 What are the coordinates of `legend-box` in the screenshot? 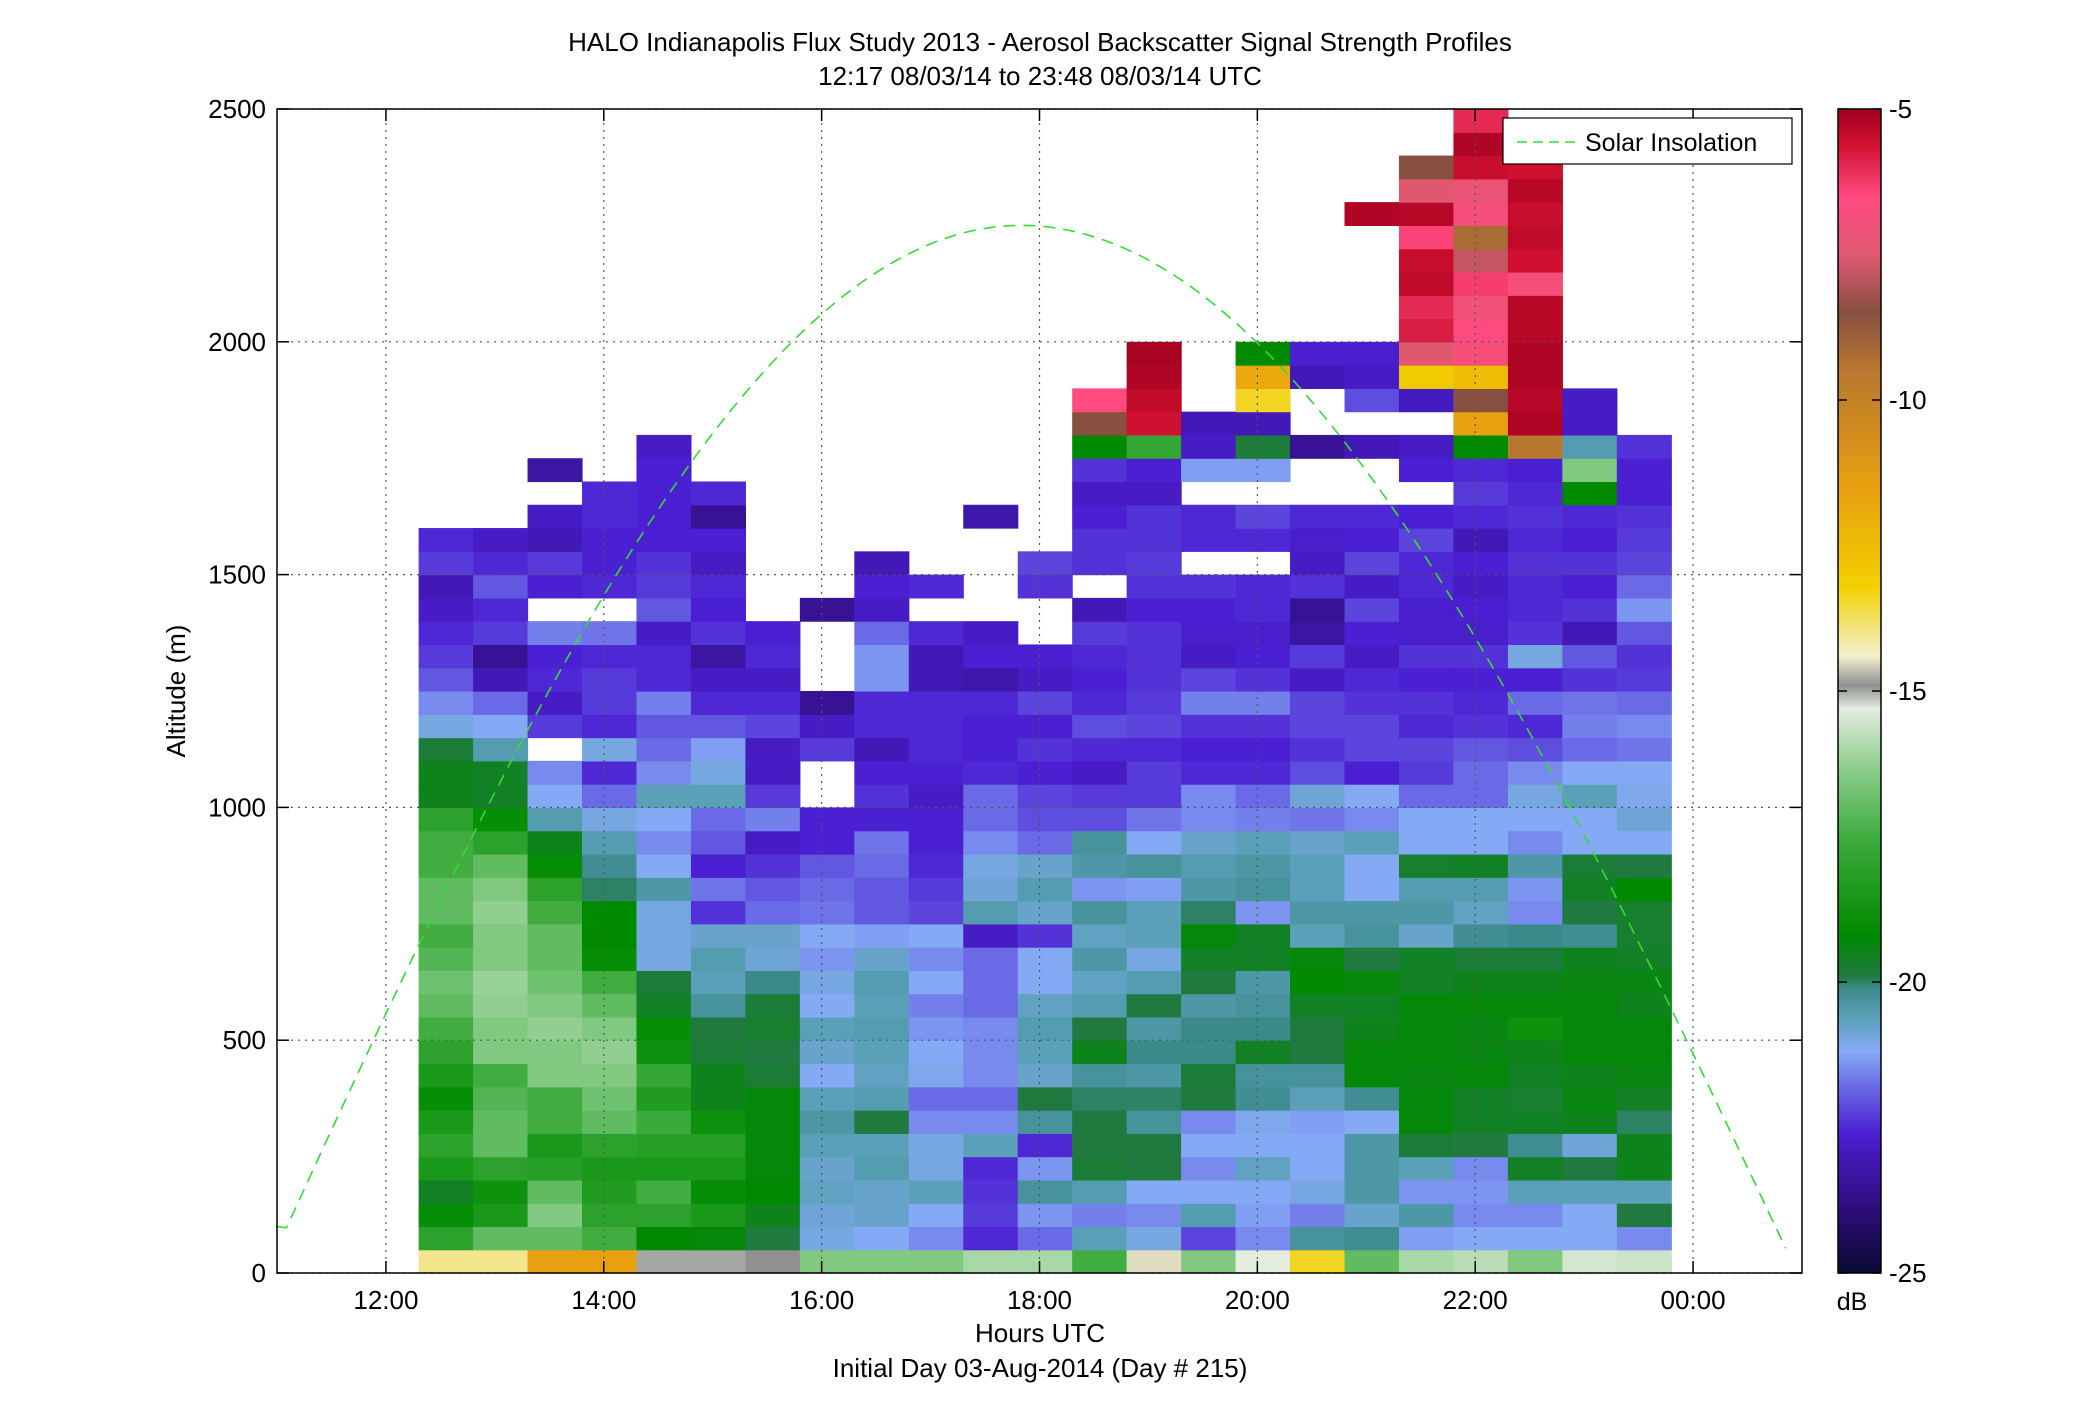 It's located at (1647, 141).